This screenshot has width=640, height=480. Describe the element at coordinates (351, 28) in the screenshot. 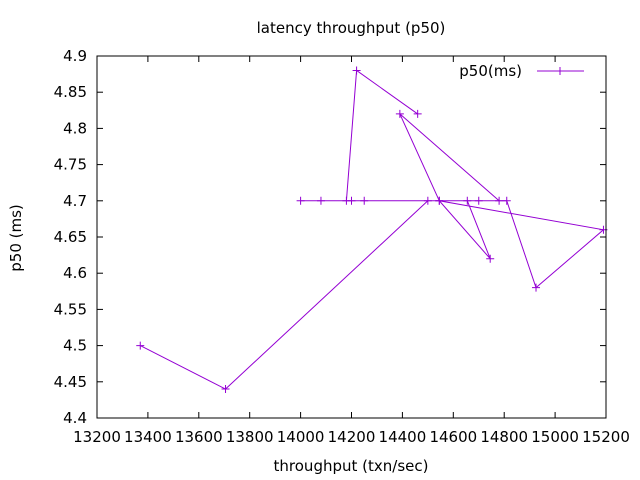

I see `chart-title: latency throughput (p50)` at that location.